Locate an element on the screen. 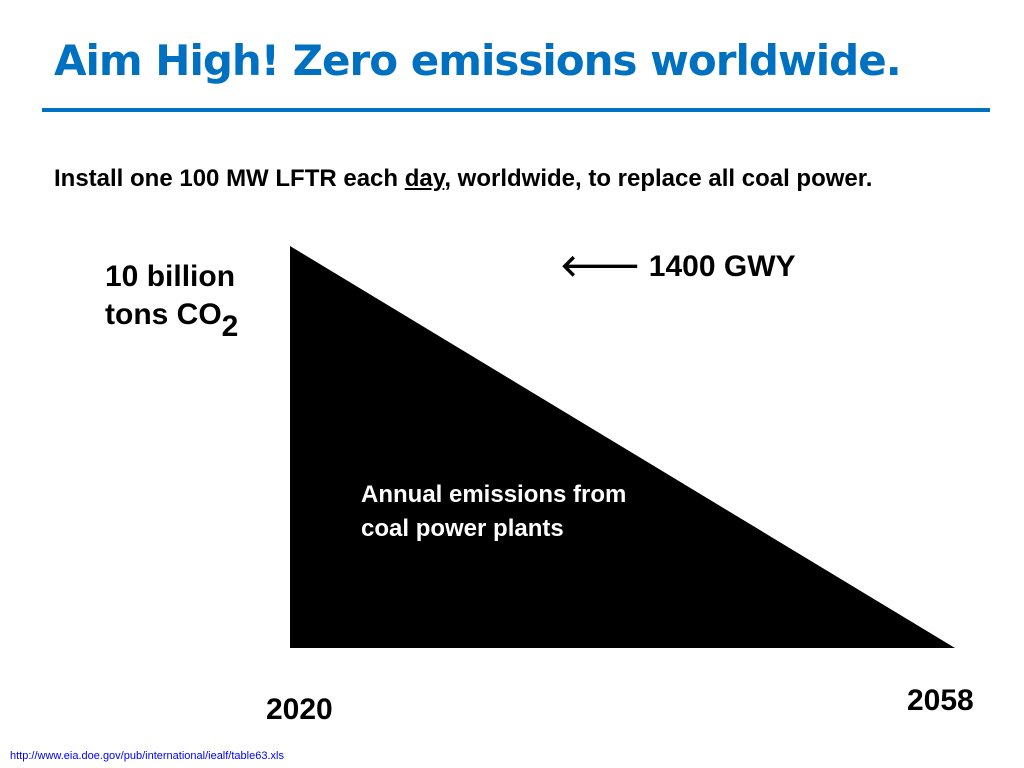 This screenshot has height=768, width=1024. capacity-callout-text: 1400 GWY is located at coordinates (722, 266).